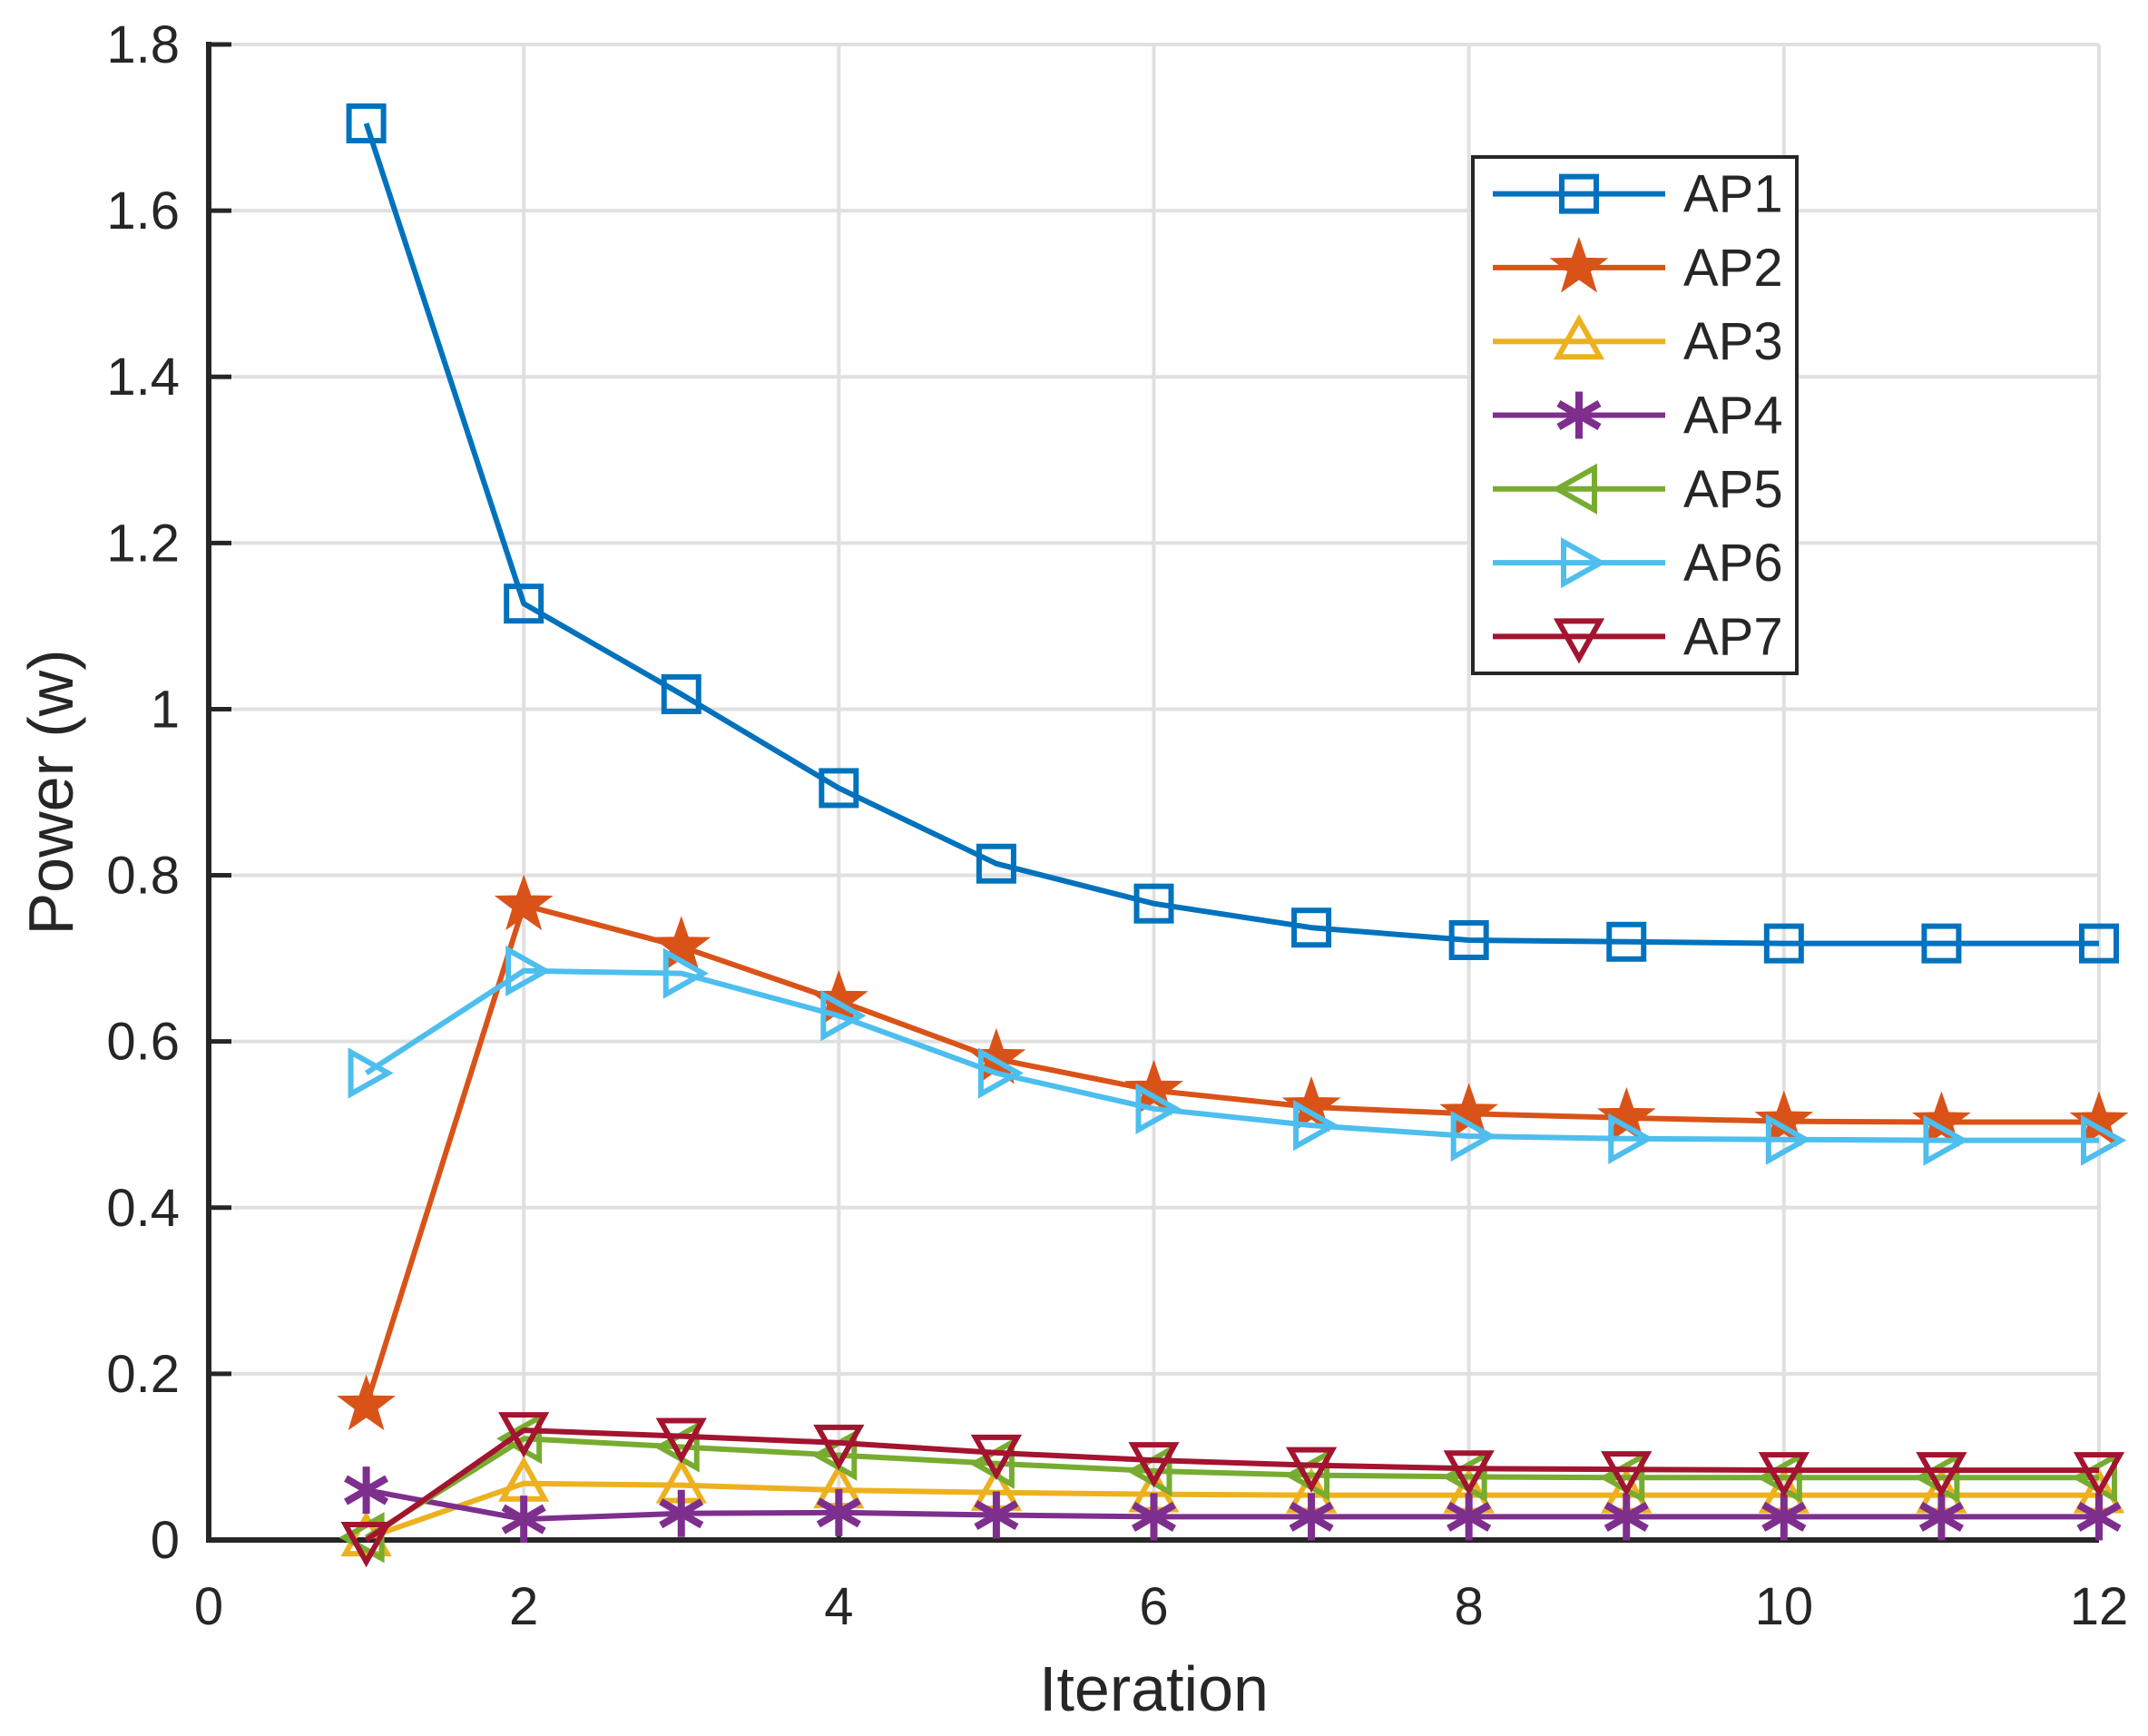  What do you see at coordinates (1237, 1055) in the screenshot?
I see `series-AP6` at bounding box center [1237, 1055].